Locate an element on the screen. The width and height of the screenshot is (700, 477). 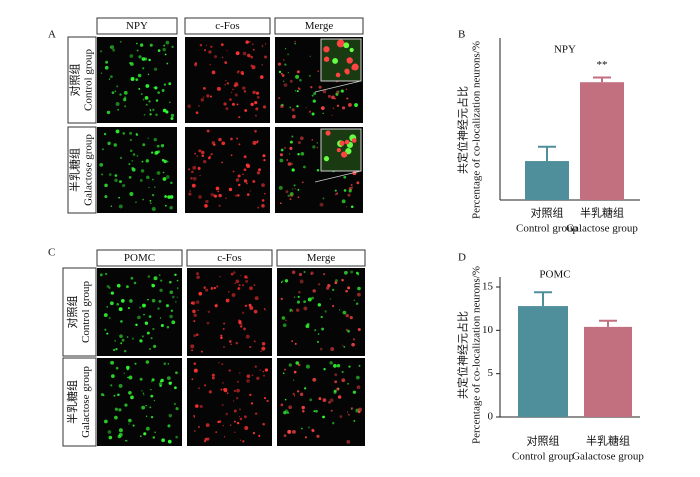
y-axis-label-cn: 共定位神经元占比 is located at coordinates (463, 355).